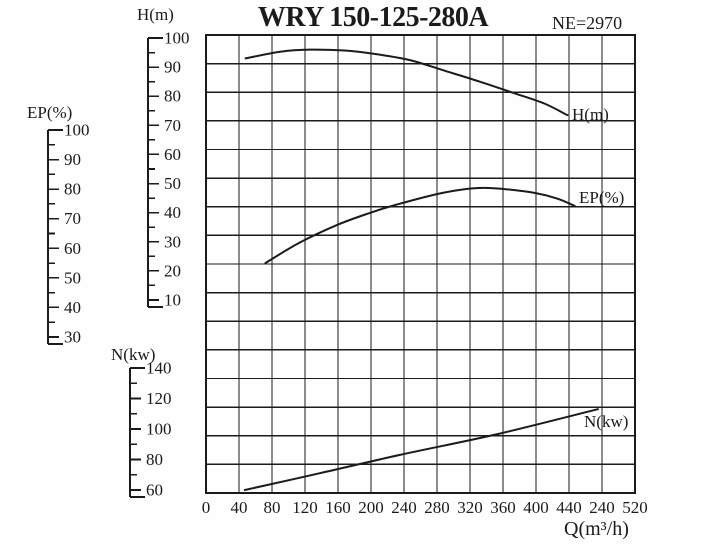  What do you see at coordinates (72, 337) in the screenshot?
I see `ep-scale-tick-label: 30` at bounding box center [72, 337].